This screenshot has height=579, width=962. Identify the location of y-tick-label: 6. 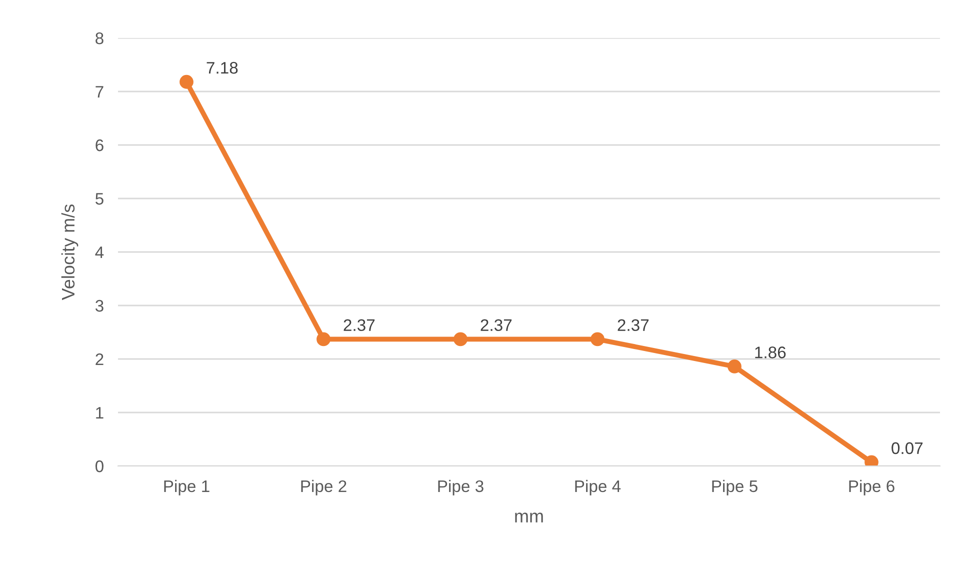
(100, 145).